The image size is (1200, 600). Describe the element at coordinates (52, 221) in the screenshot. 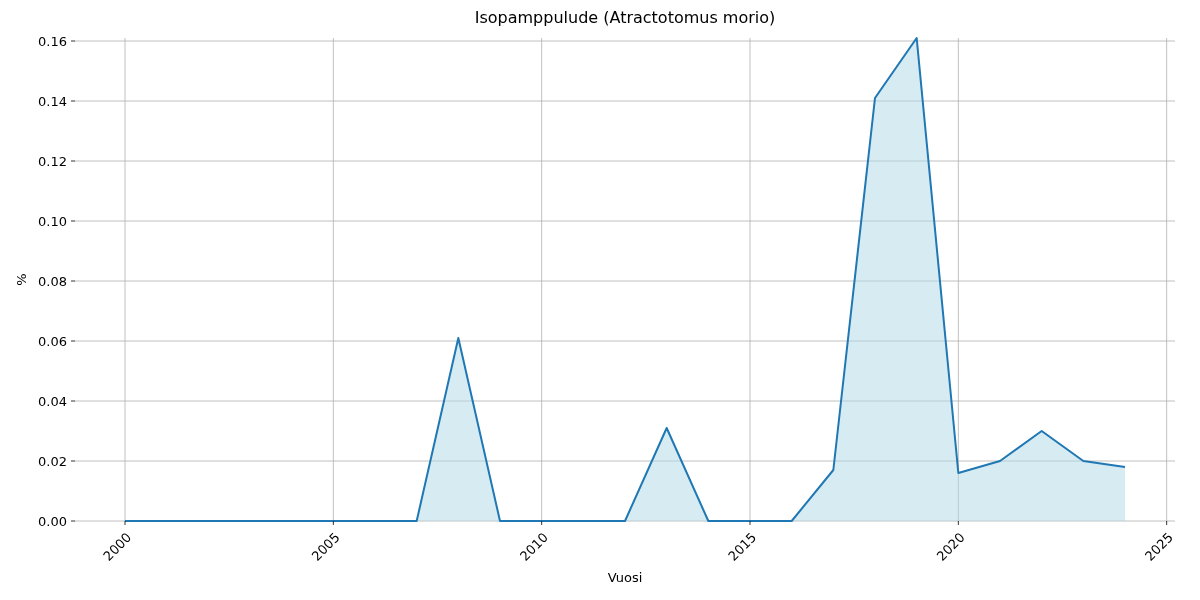

I see `y-tick-label: 0.10` at that location.